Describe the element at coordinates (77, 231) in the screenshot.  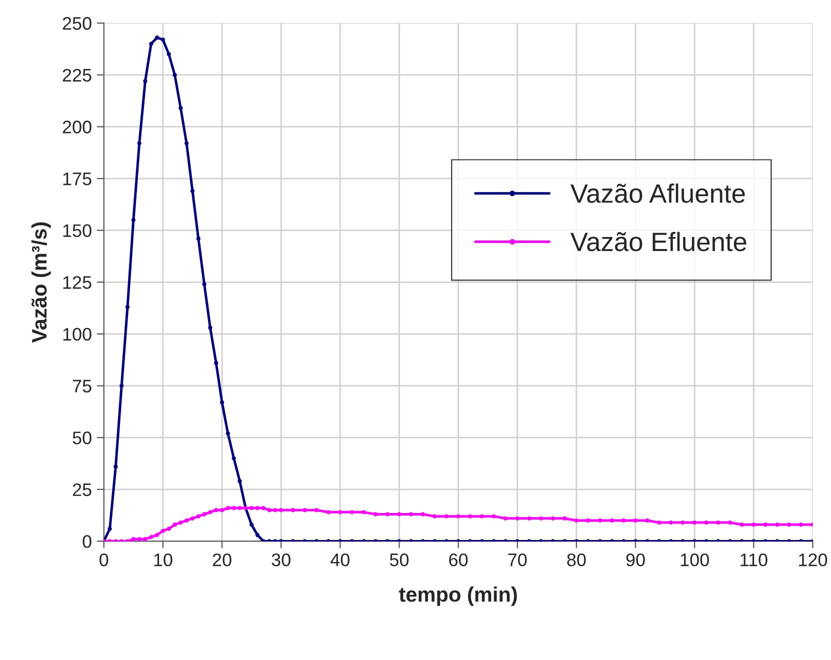
I see `y-tick-label: 150` at that location.